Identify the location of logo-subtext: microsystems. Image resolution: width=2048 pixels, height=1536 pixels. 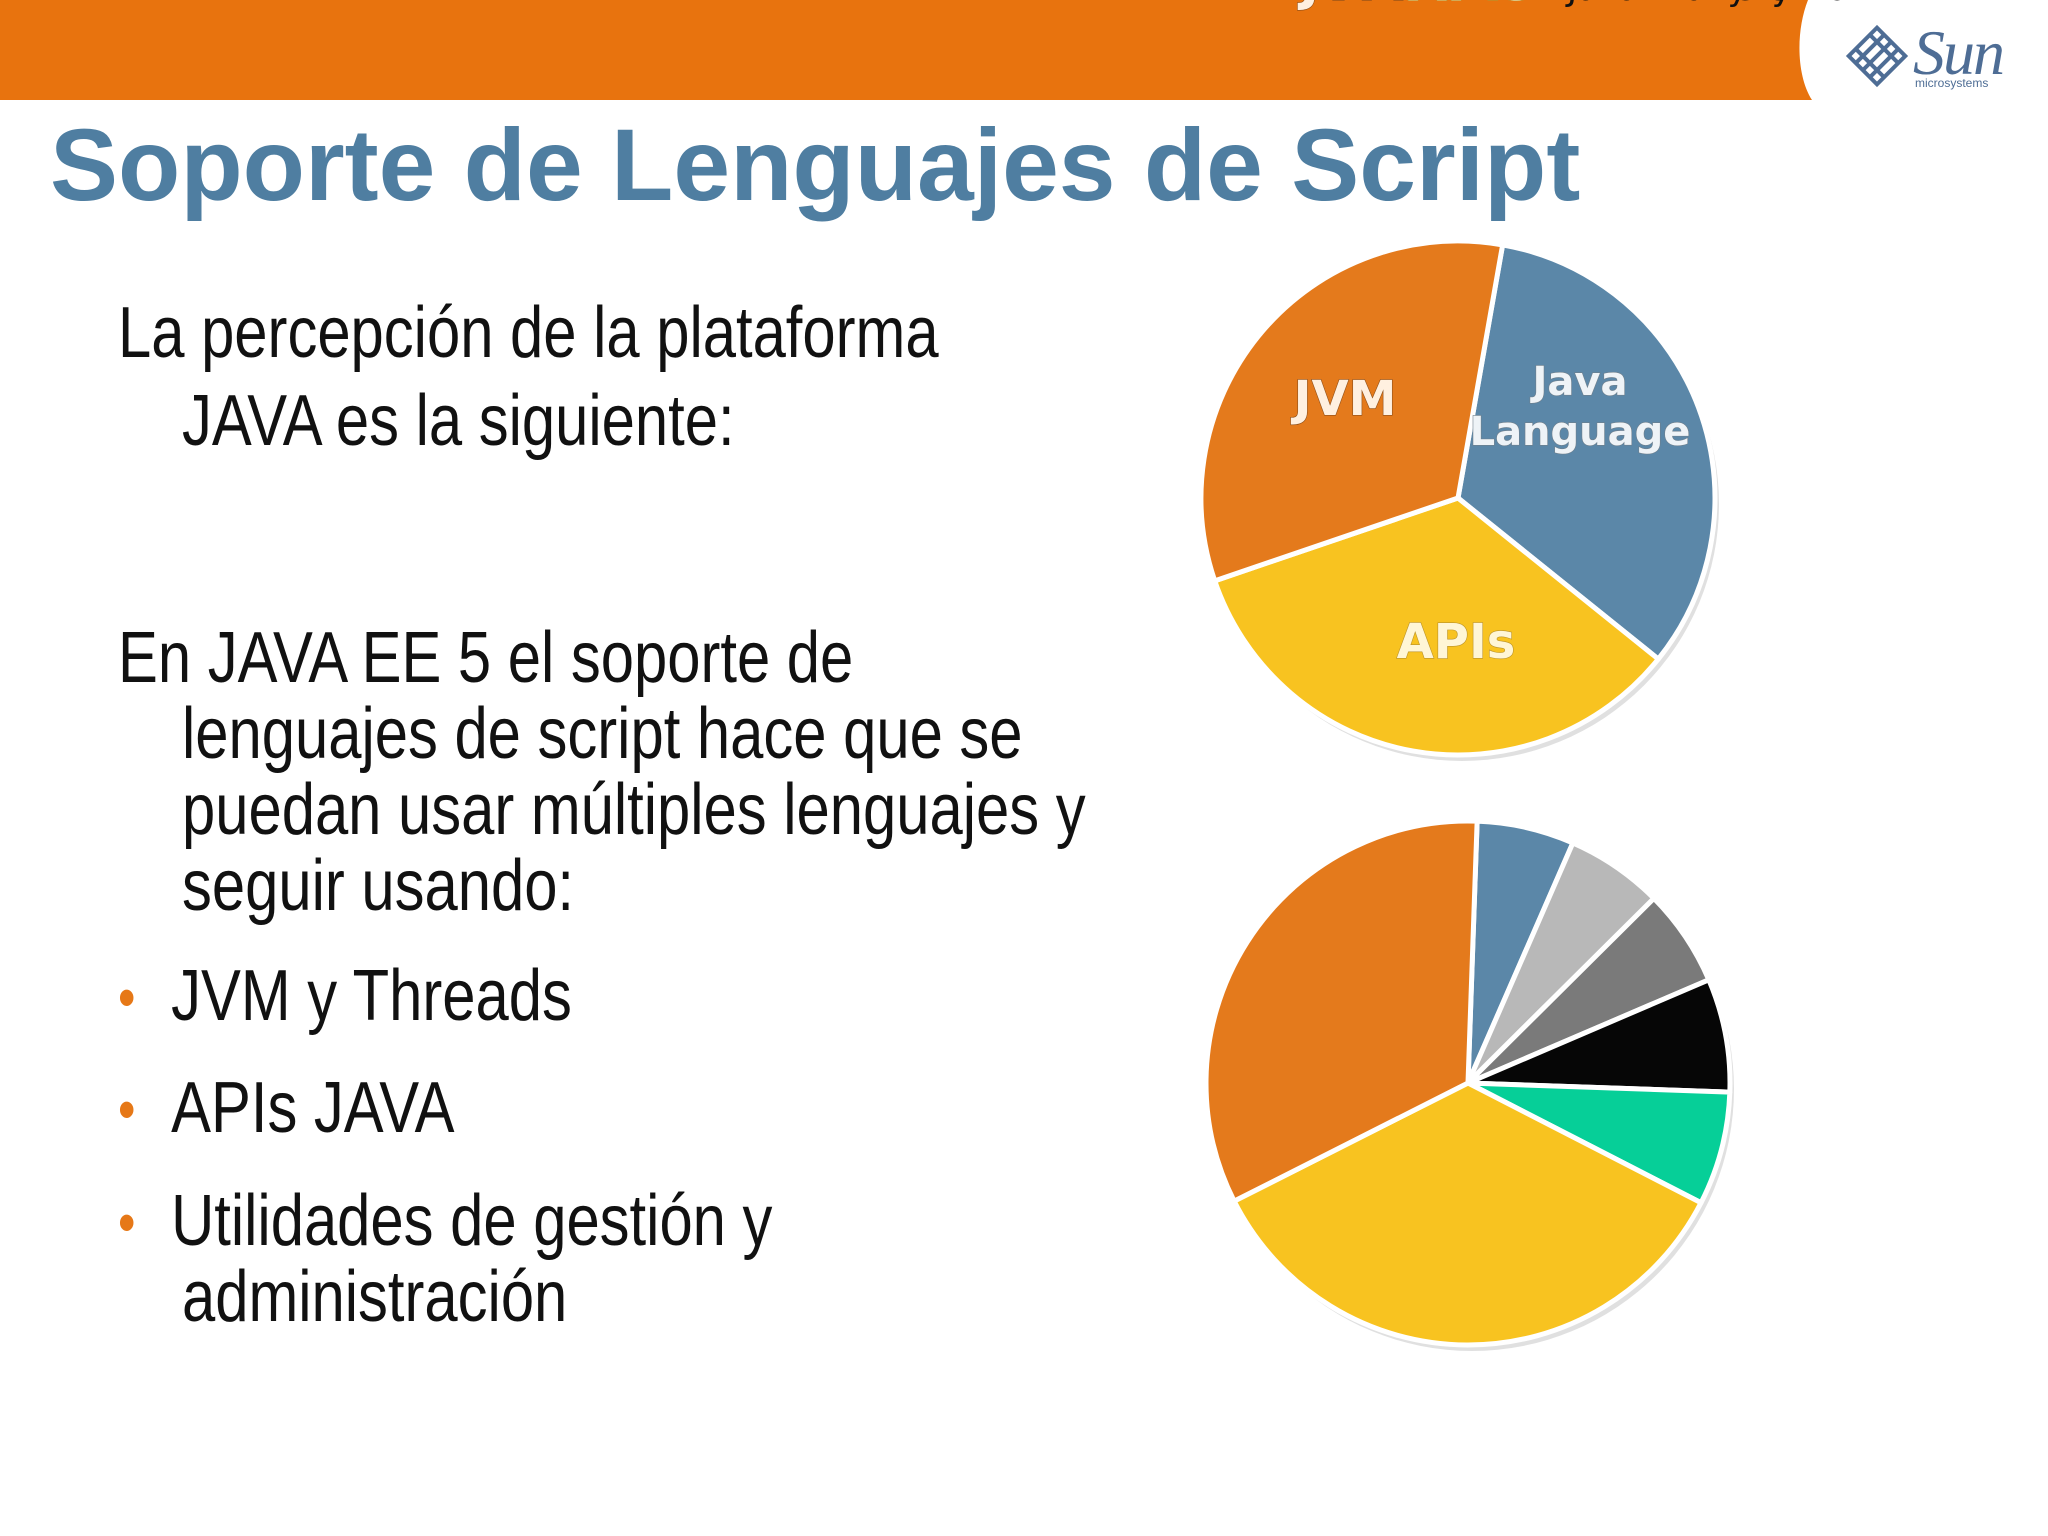
(1952, 83).